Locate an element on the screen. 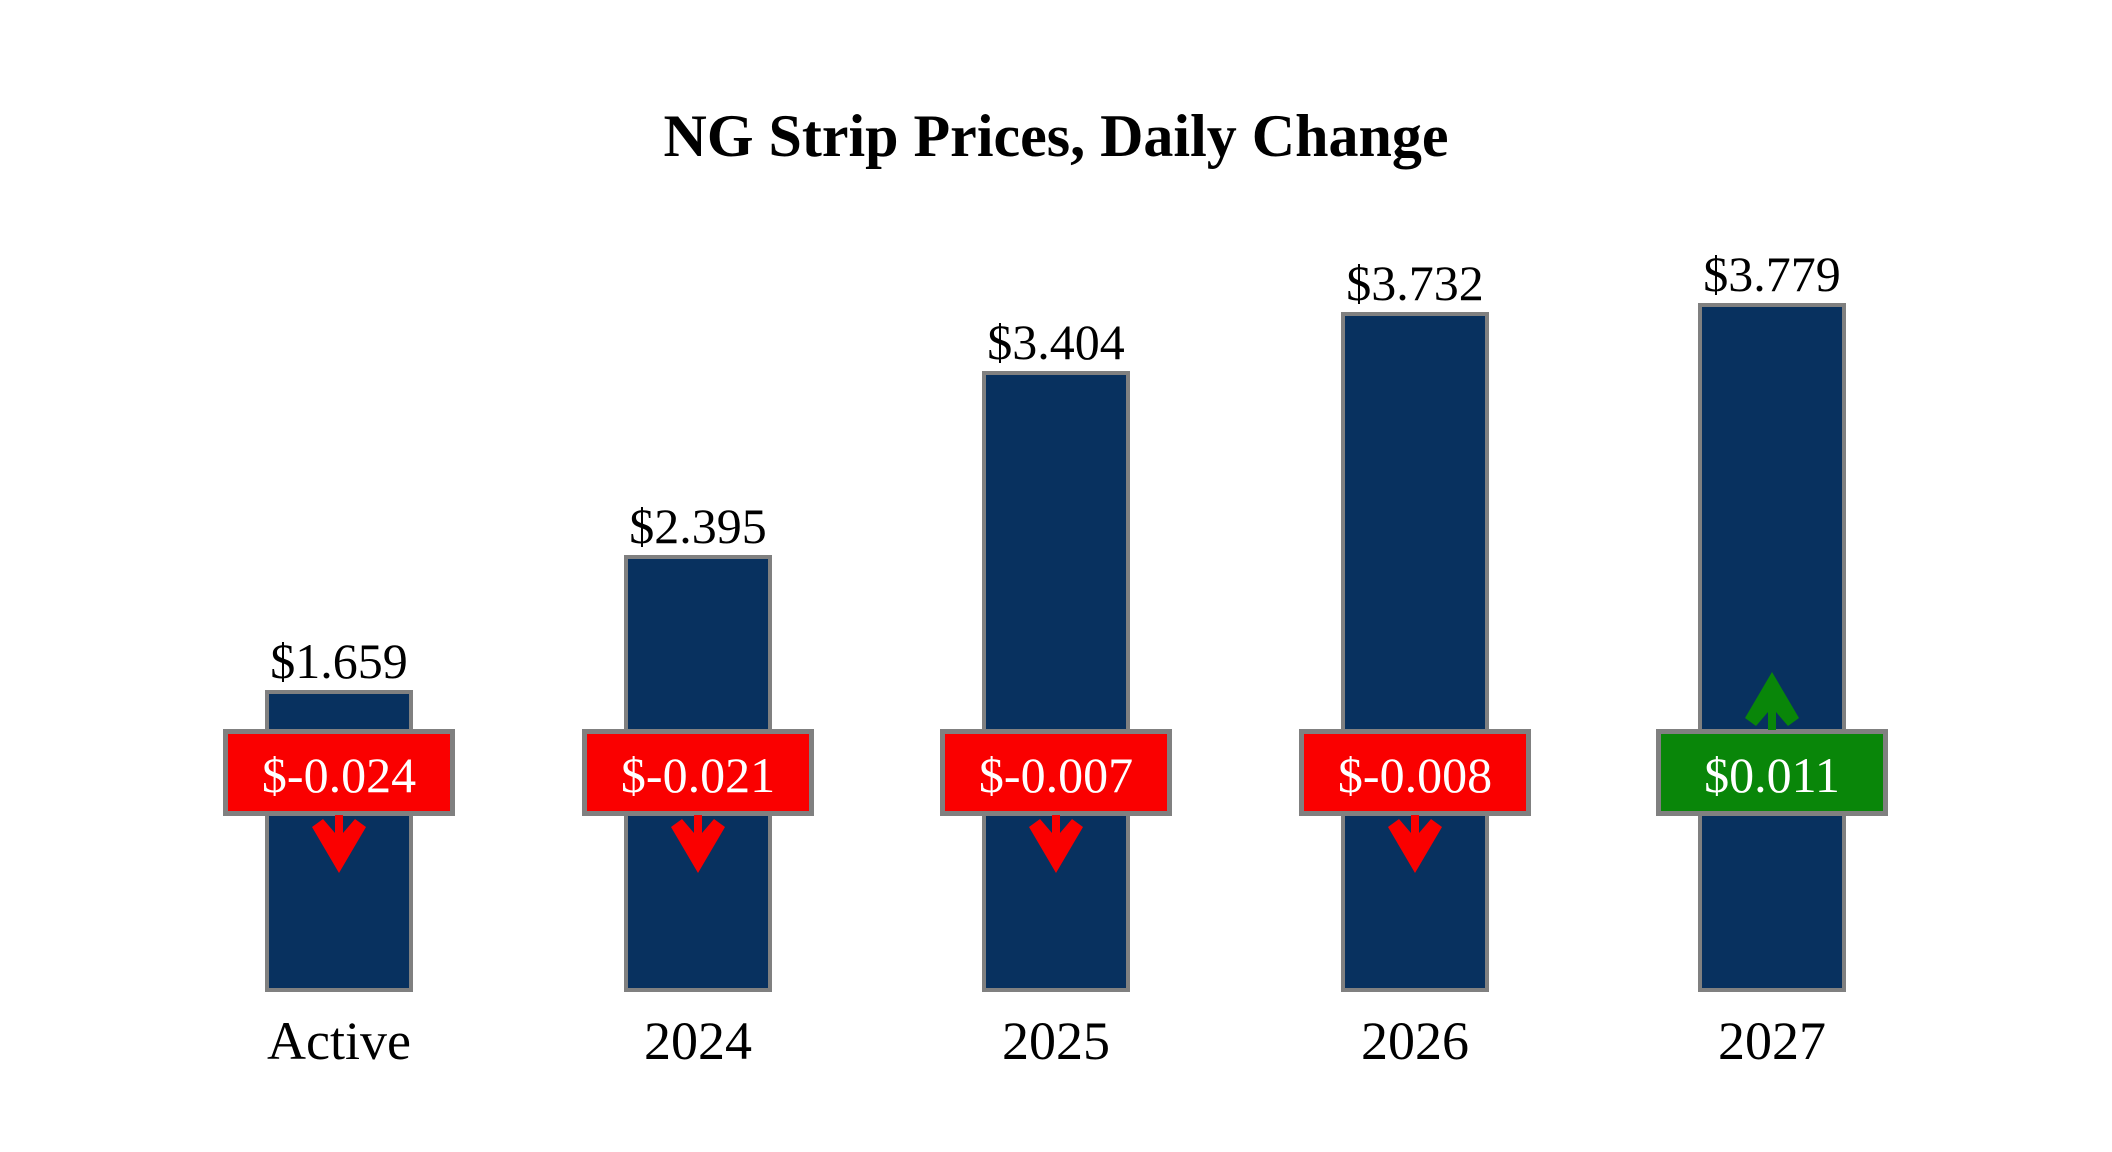 This screenshot has height=1152, width=2112. up-arrow-icon is located at coordinates (1772, 701).